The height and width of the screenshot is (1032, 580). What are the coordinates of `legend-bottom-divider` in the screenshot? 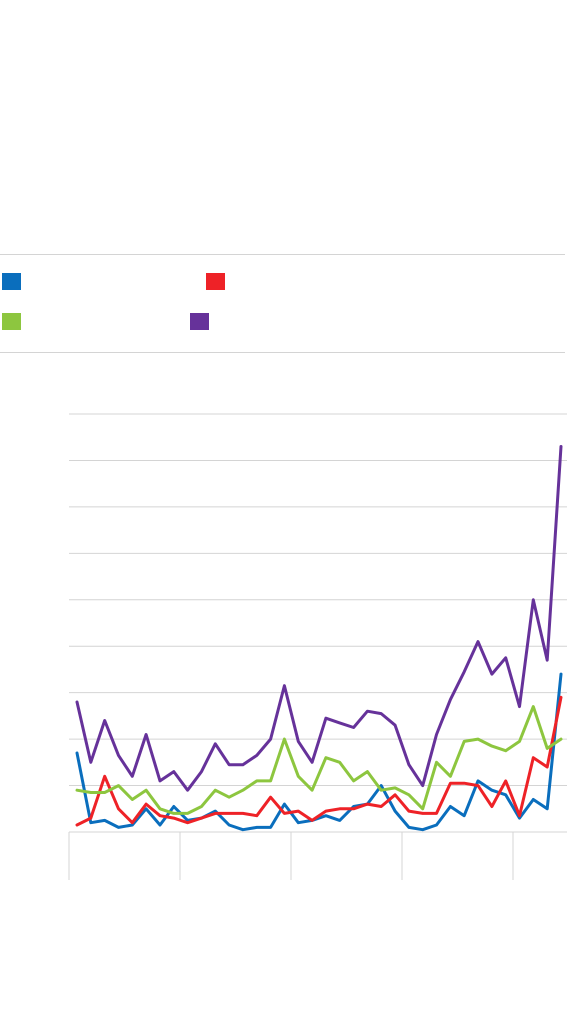 It's located at (282, 352).